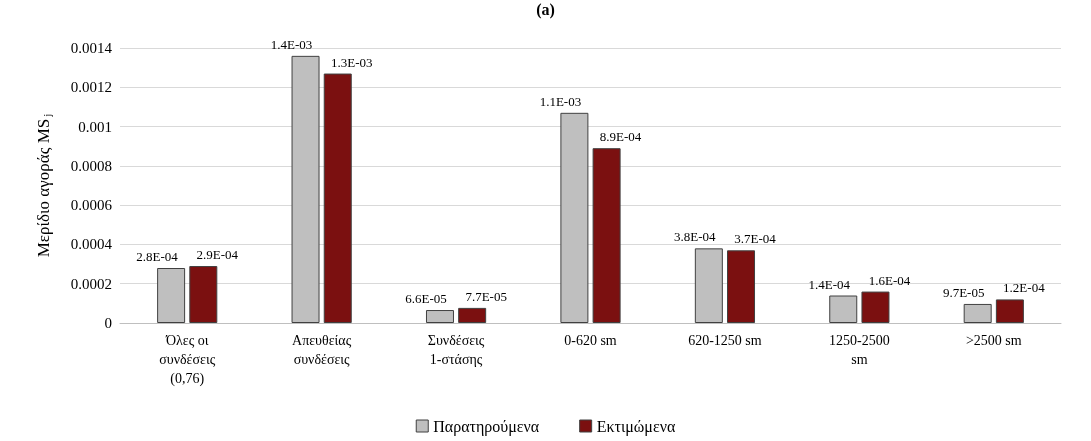 This screenshot has width=1091, height=441. Describe the element at coordinates (545, 9) in the screenshot. I see `chart-title: (a)` at that location.